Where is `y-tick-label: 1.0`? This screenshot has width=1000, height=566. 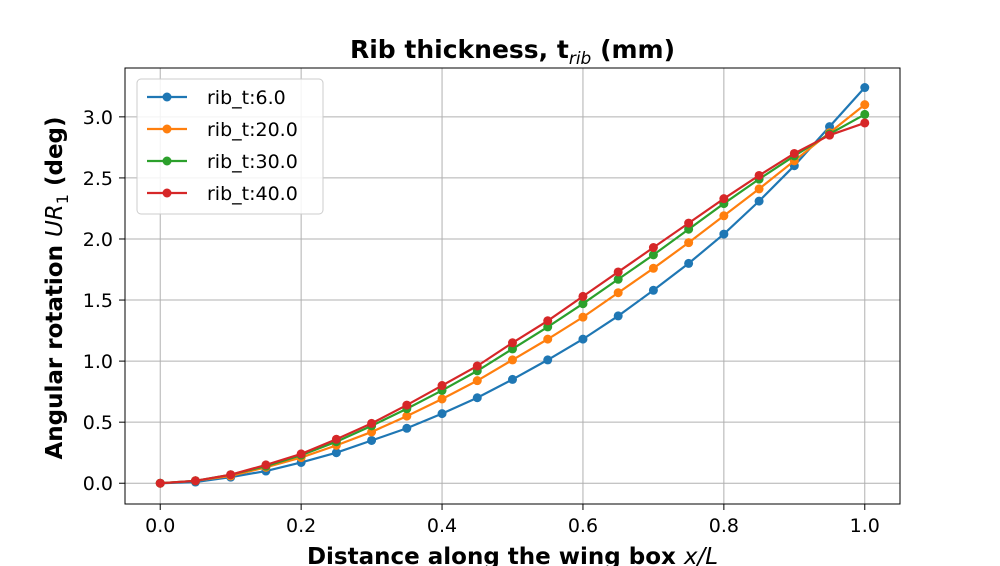
y-tick-label: 1.0 is located at coordinates (98, 362).